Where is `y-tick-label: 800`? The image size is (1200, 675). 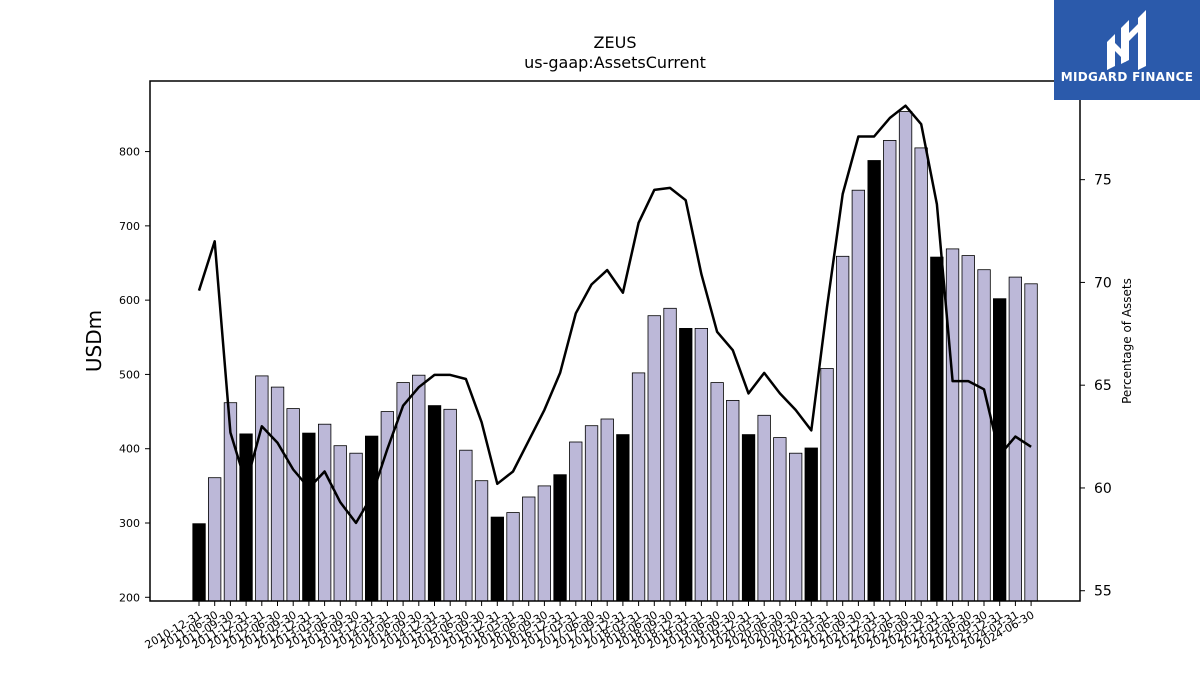
y-tick-label: 800 is located at coordinates (129, 152).